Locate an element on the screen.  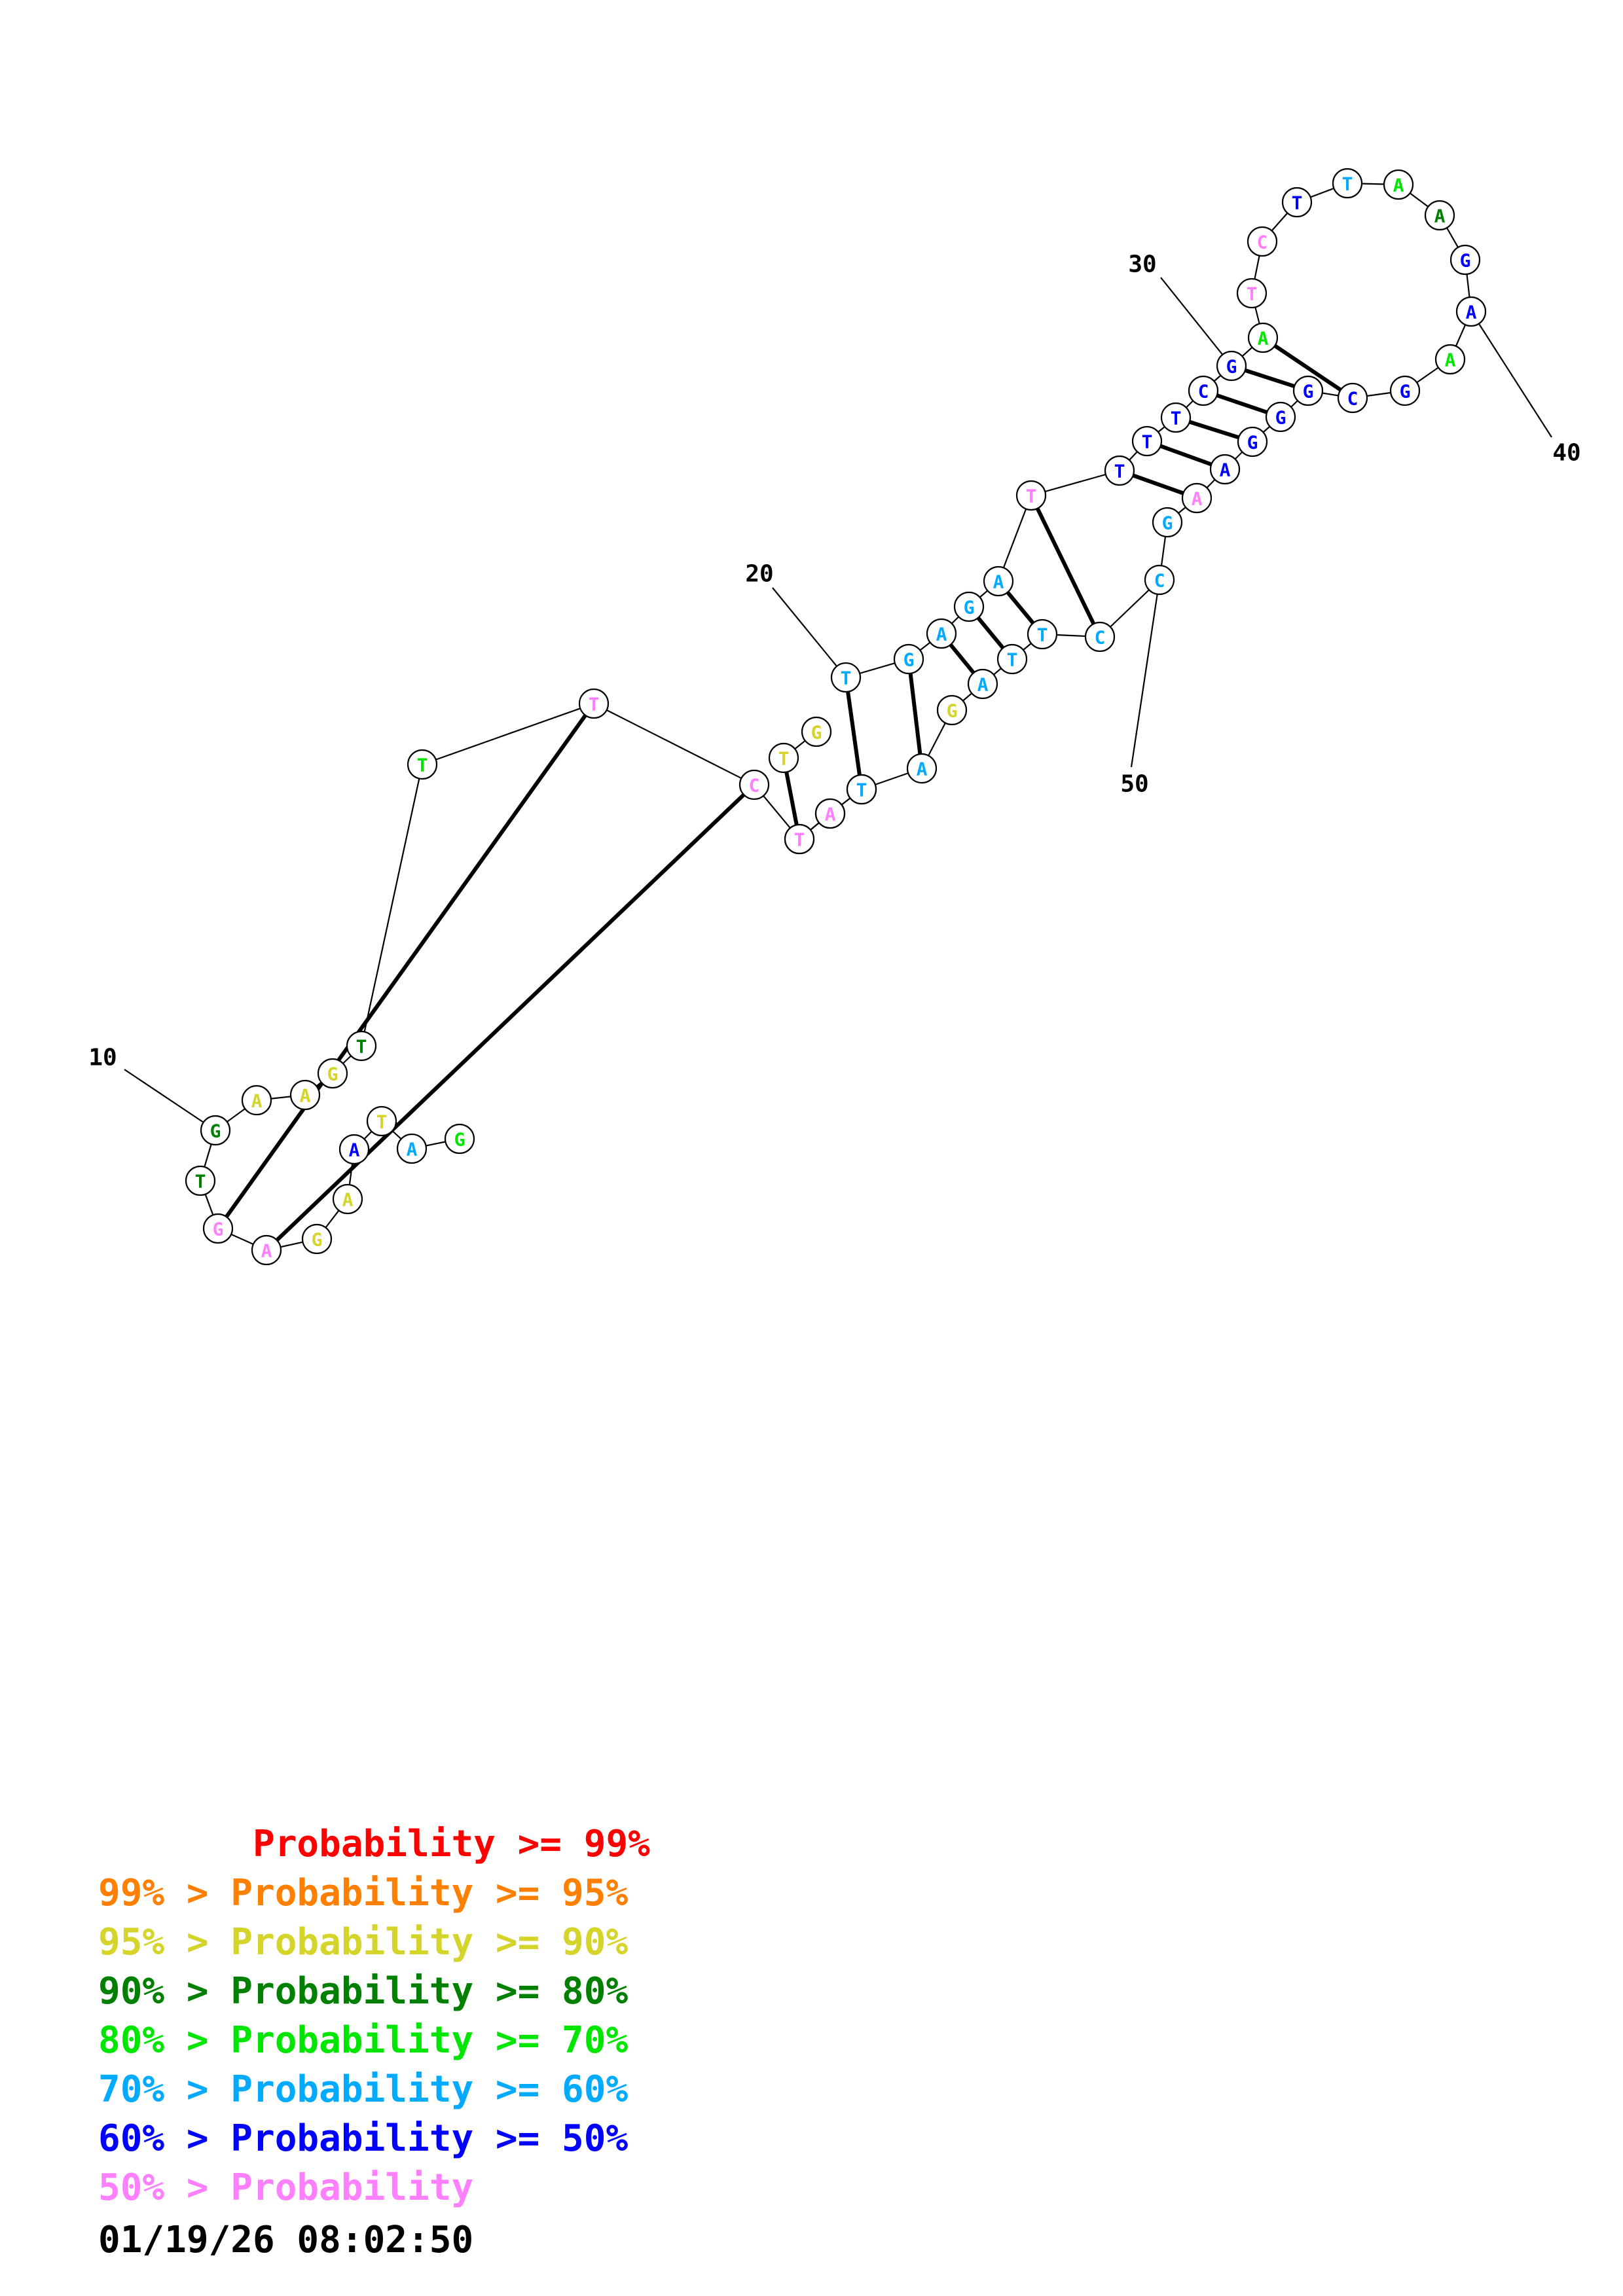
legend-row: 90% > Probability >= 80% is located at coordinates (363, 1991).